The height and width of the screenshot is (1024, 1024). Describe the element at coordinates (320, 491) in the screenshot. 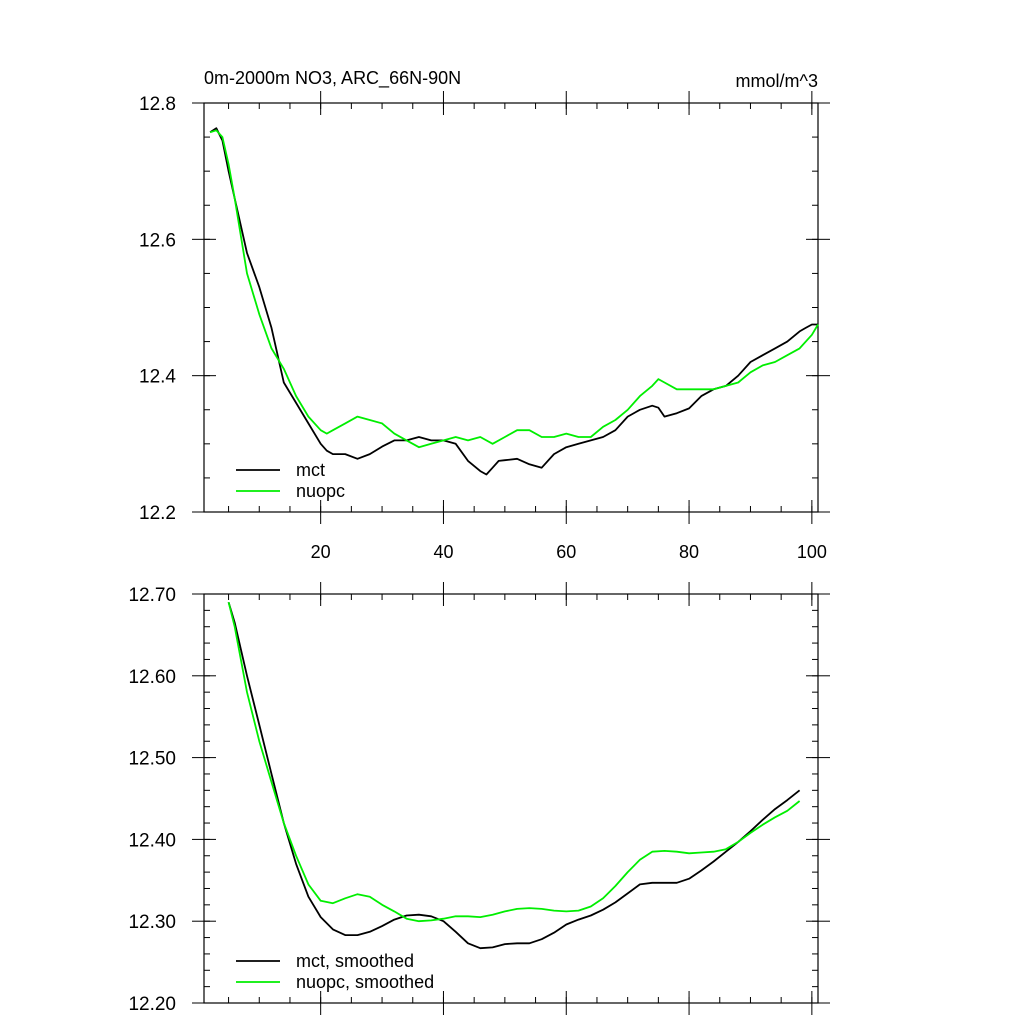

I see `legend-label: nuopc` at that location.